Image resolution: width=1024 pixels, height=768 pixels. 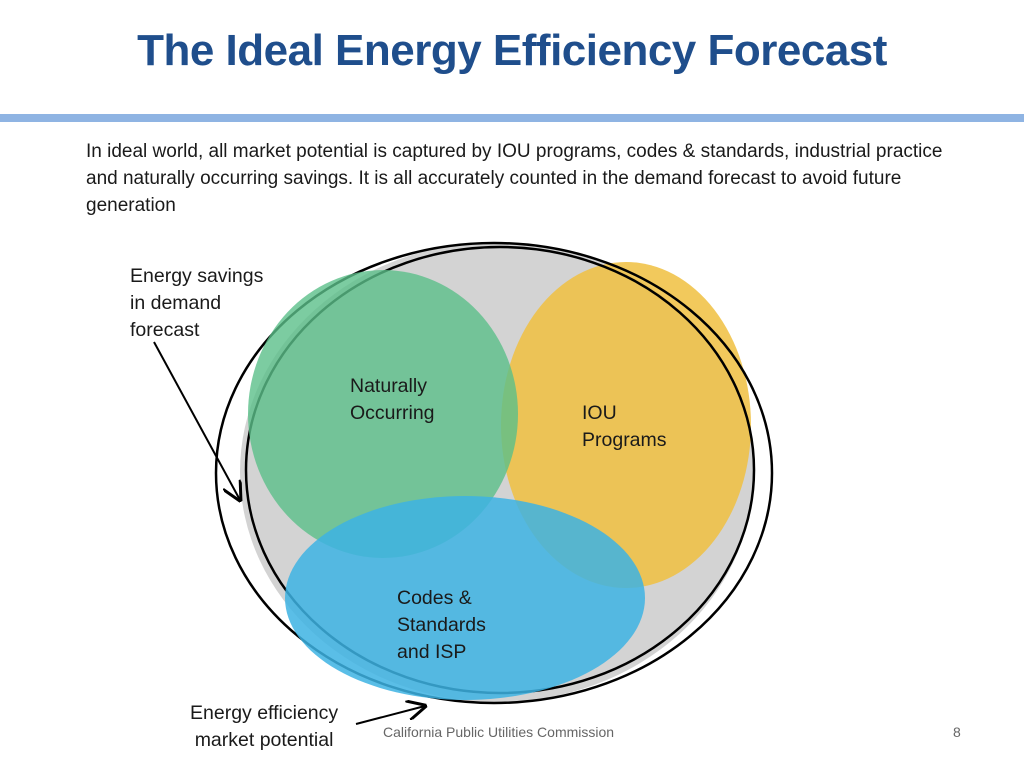 I want to click on slide-title: The Ideal Energy Efficiency Forecast, so click(x=512, y=50).